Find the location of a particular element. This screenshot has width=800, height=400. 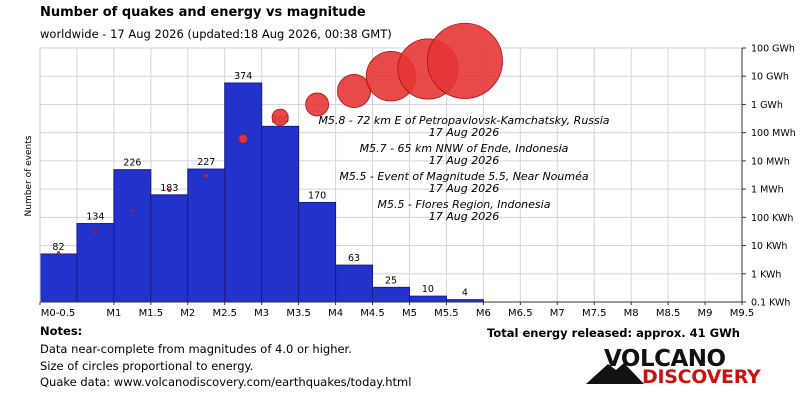

bar-count-label: 170 is located at coordinates (317, 195).